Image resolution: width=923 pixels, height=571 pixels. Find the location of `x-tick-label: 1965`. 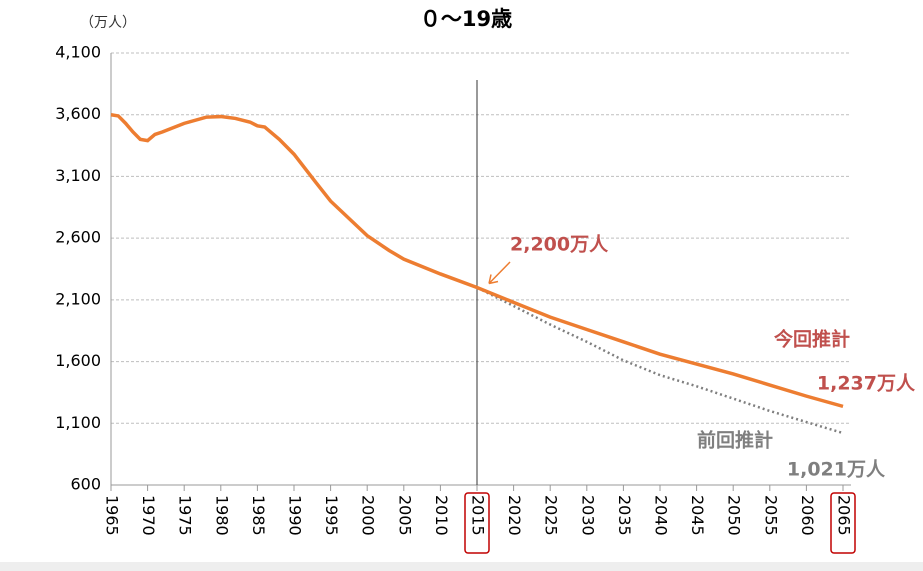

x-tick-label: 1965 is located at coordinates (112, 515).